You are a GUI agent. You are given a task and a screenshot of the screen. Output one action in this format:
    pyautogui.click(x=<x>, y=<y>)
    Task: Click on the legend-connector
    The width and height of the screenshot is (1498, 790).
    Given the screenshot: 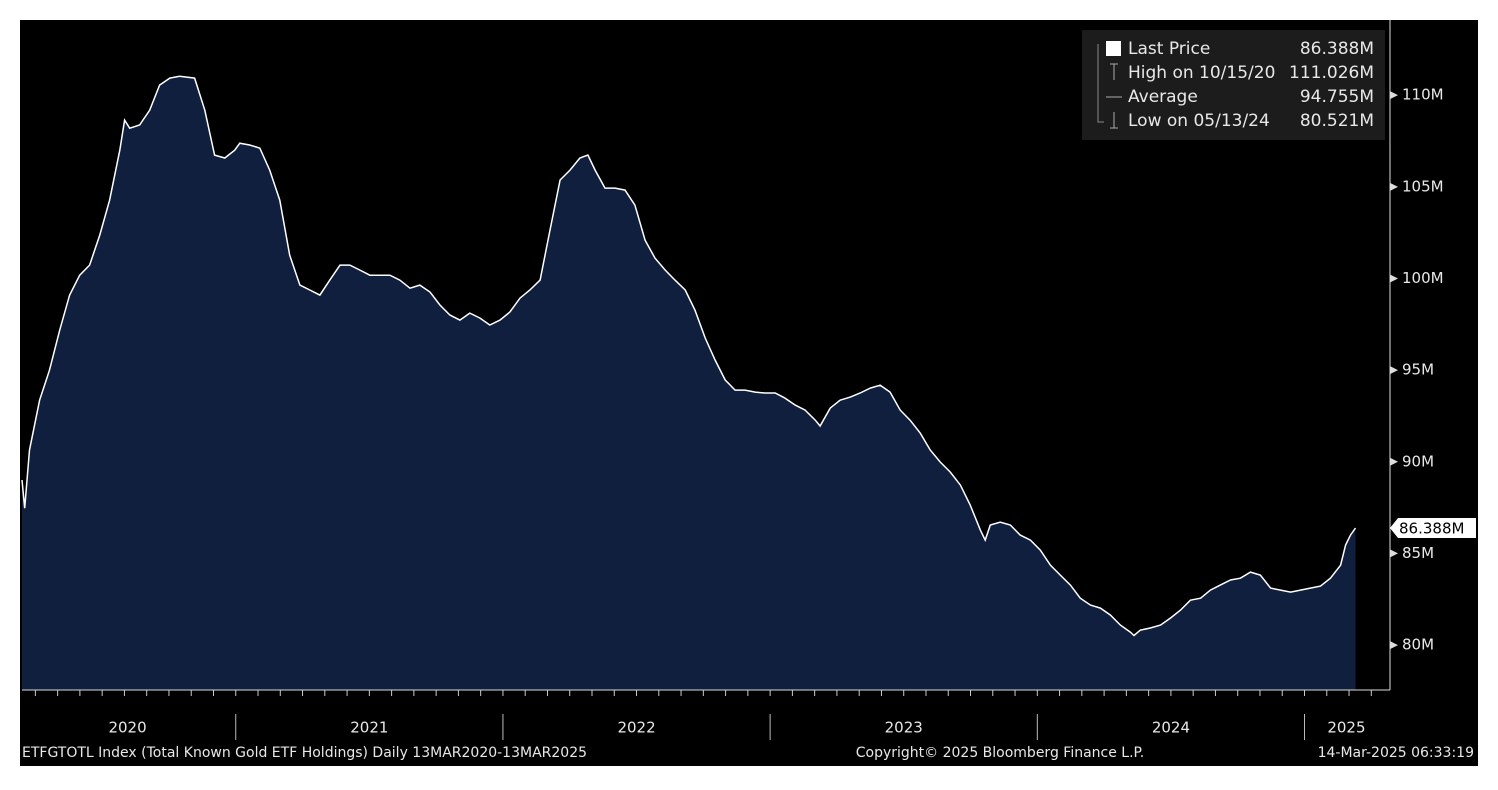 What is the action you would take?
    pyautogui.click(x=1100, y=83)
    